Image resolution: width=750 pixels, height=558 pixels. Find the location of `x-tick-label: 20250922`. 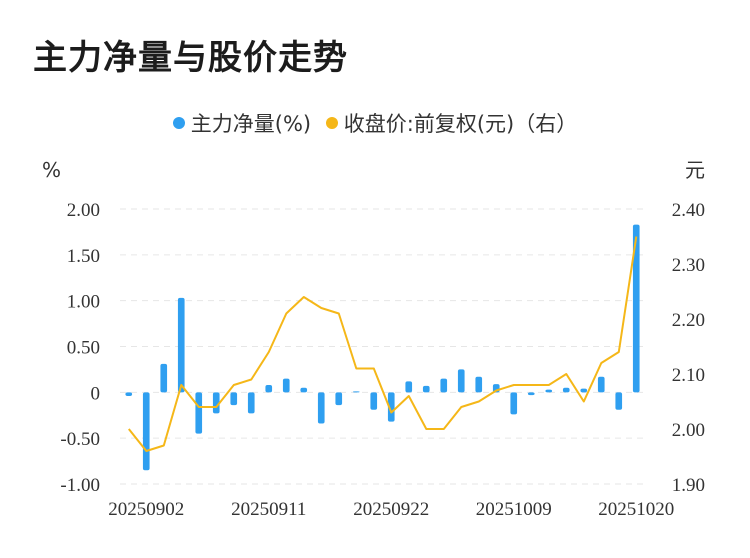

x-tick-label: 20250922 is located at coordinates (391, 509).